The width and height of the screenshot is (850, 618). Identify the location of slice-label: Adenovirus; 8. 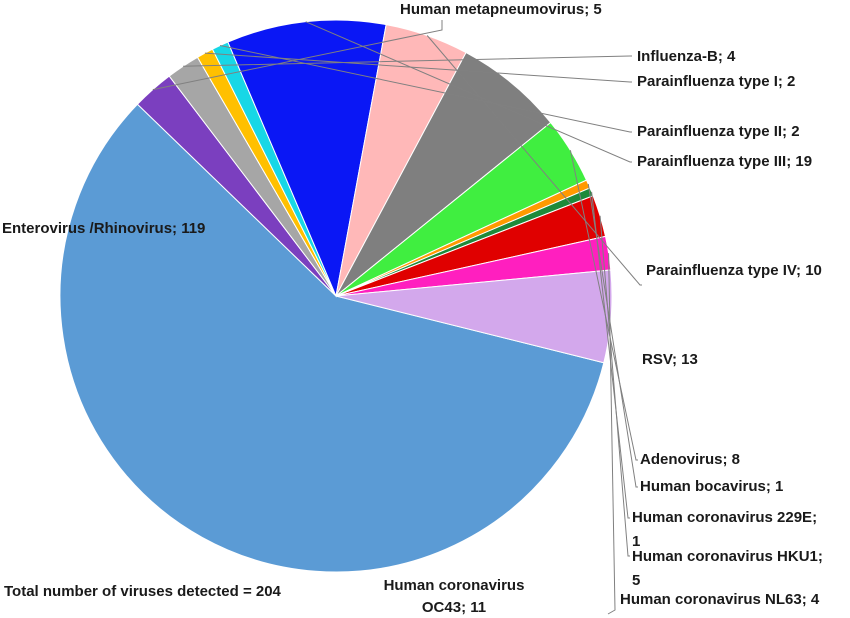
(690, 459).